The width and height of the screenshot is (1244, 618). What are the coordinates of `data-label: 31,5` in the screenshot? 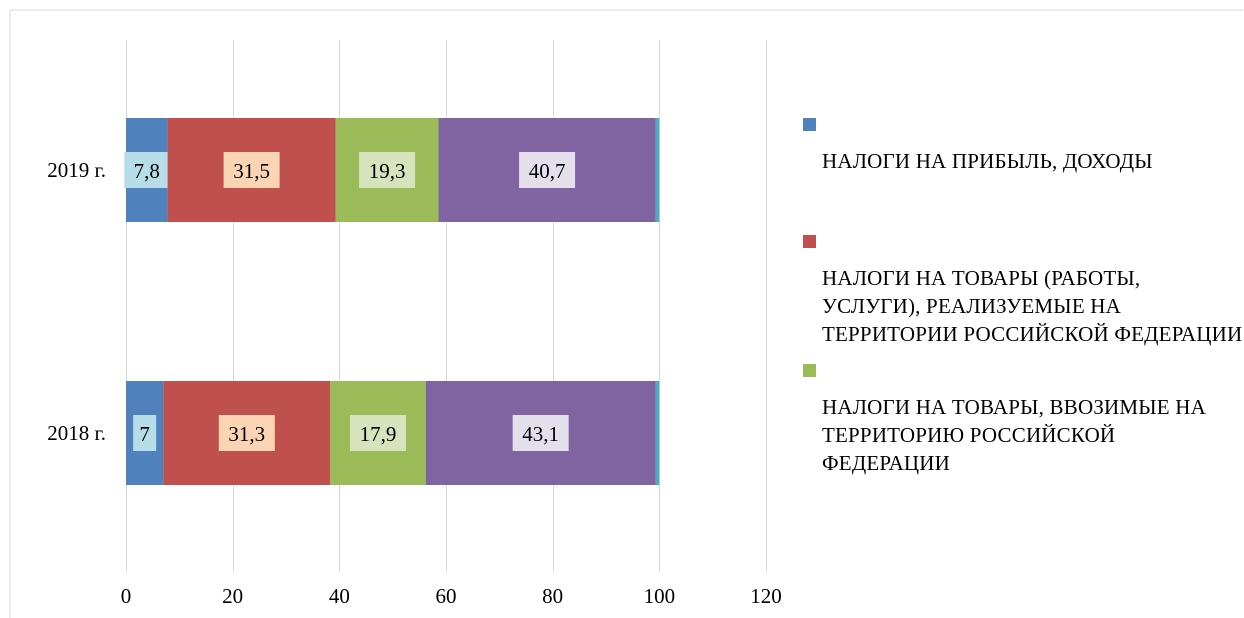 It's located at (251, 171).